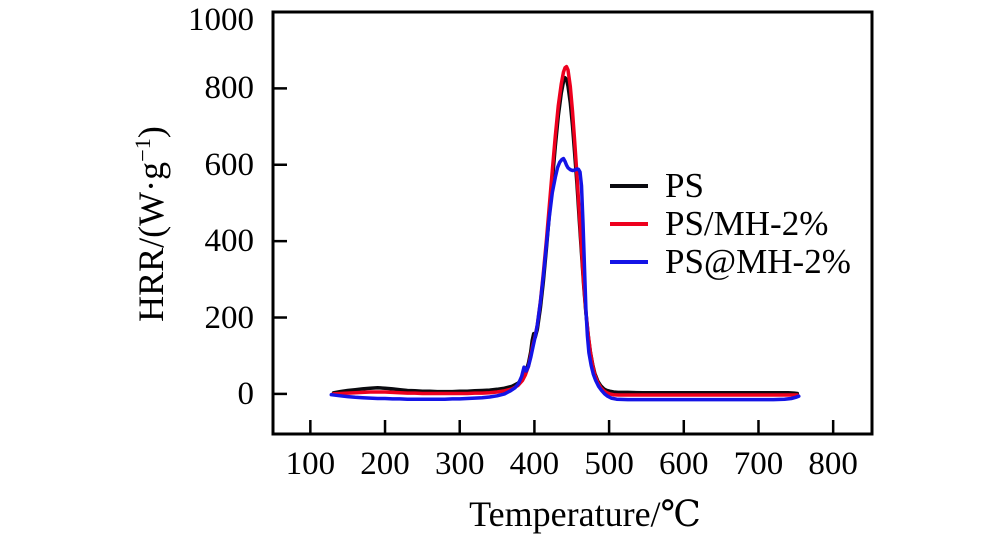  Describe the element at coordinates (221, 20) in the screenshot. I see `y-tick-label: 1000` at that location.